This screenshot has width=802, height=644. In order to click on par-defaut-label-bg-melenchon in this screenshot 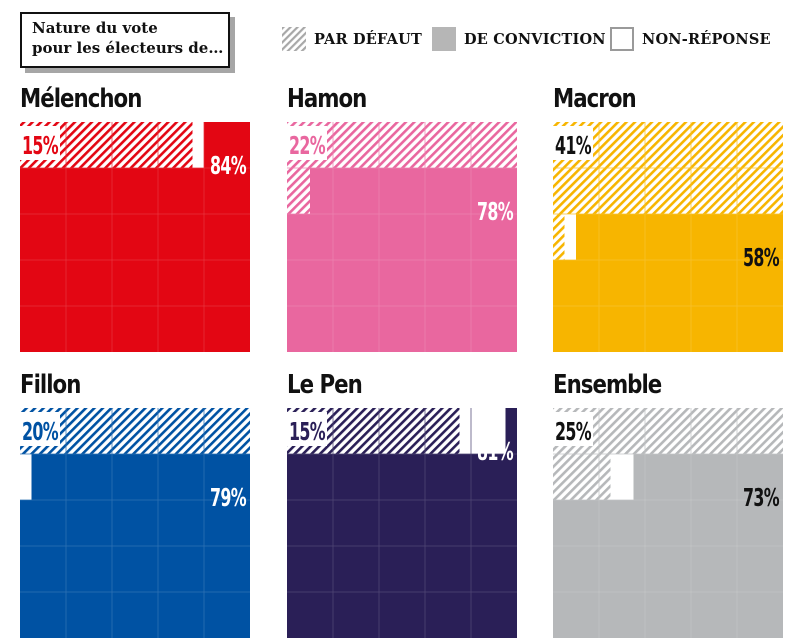, I will do `click(40, 143)`.